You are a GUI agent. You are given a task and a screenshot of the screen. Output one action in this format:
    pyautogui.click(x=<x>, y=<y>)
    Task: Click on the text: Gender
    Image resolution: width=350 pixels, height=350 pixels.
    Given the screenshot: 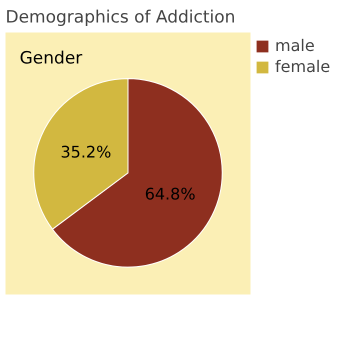 What is the action you would take?
    pyautogui.click(x=51, y=58)
    